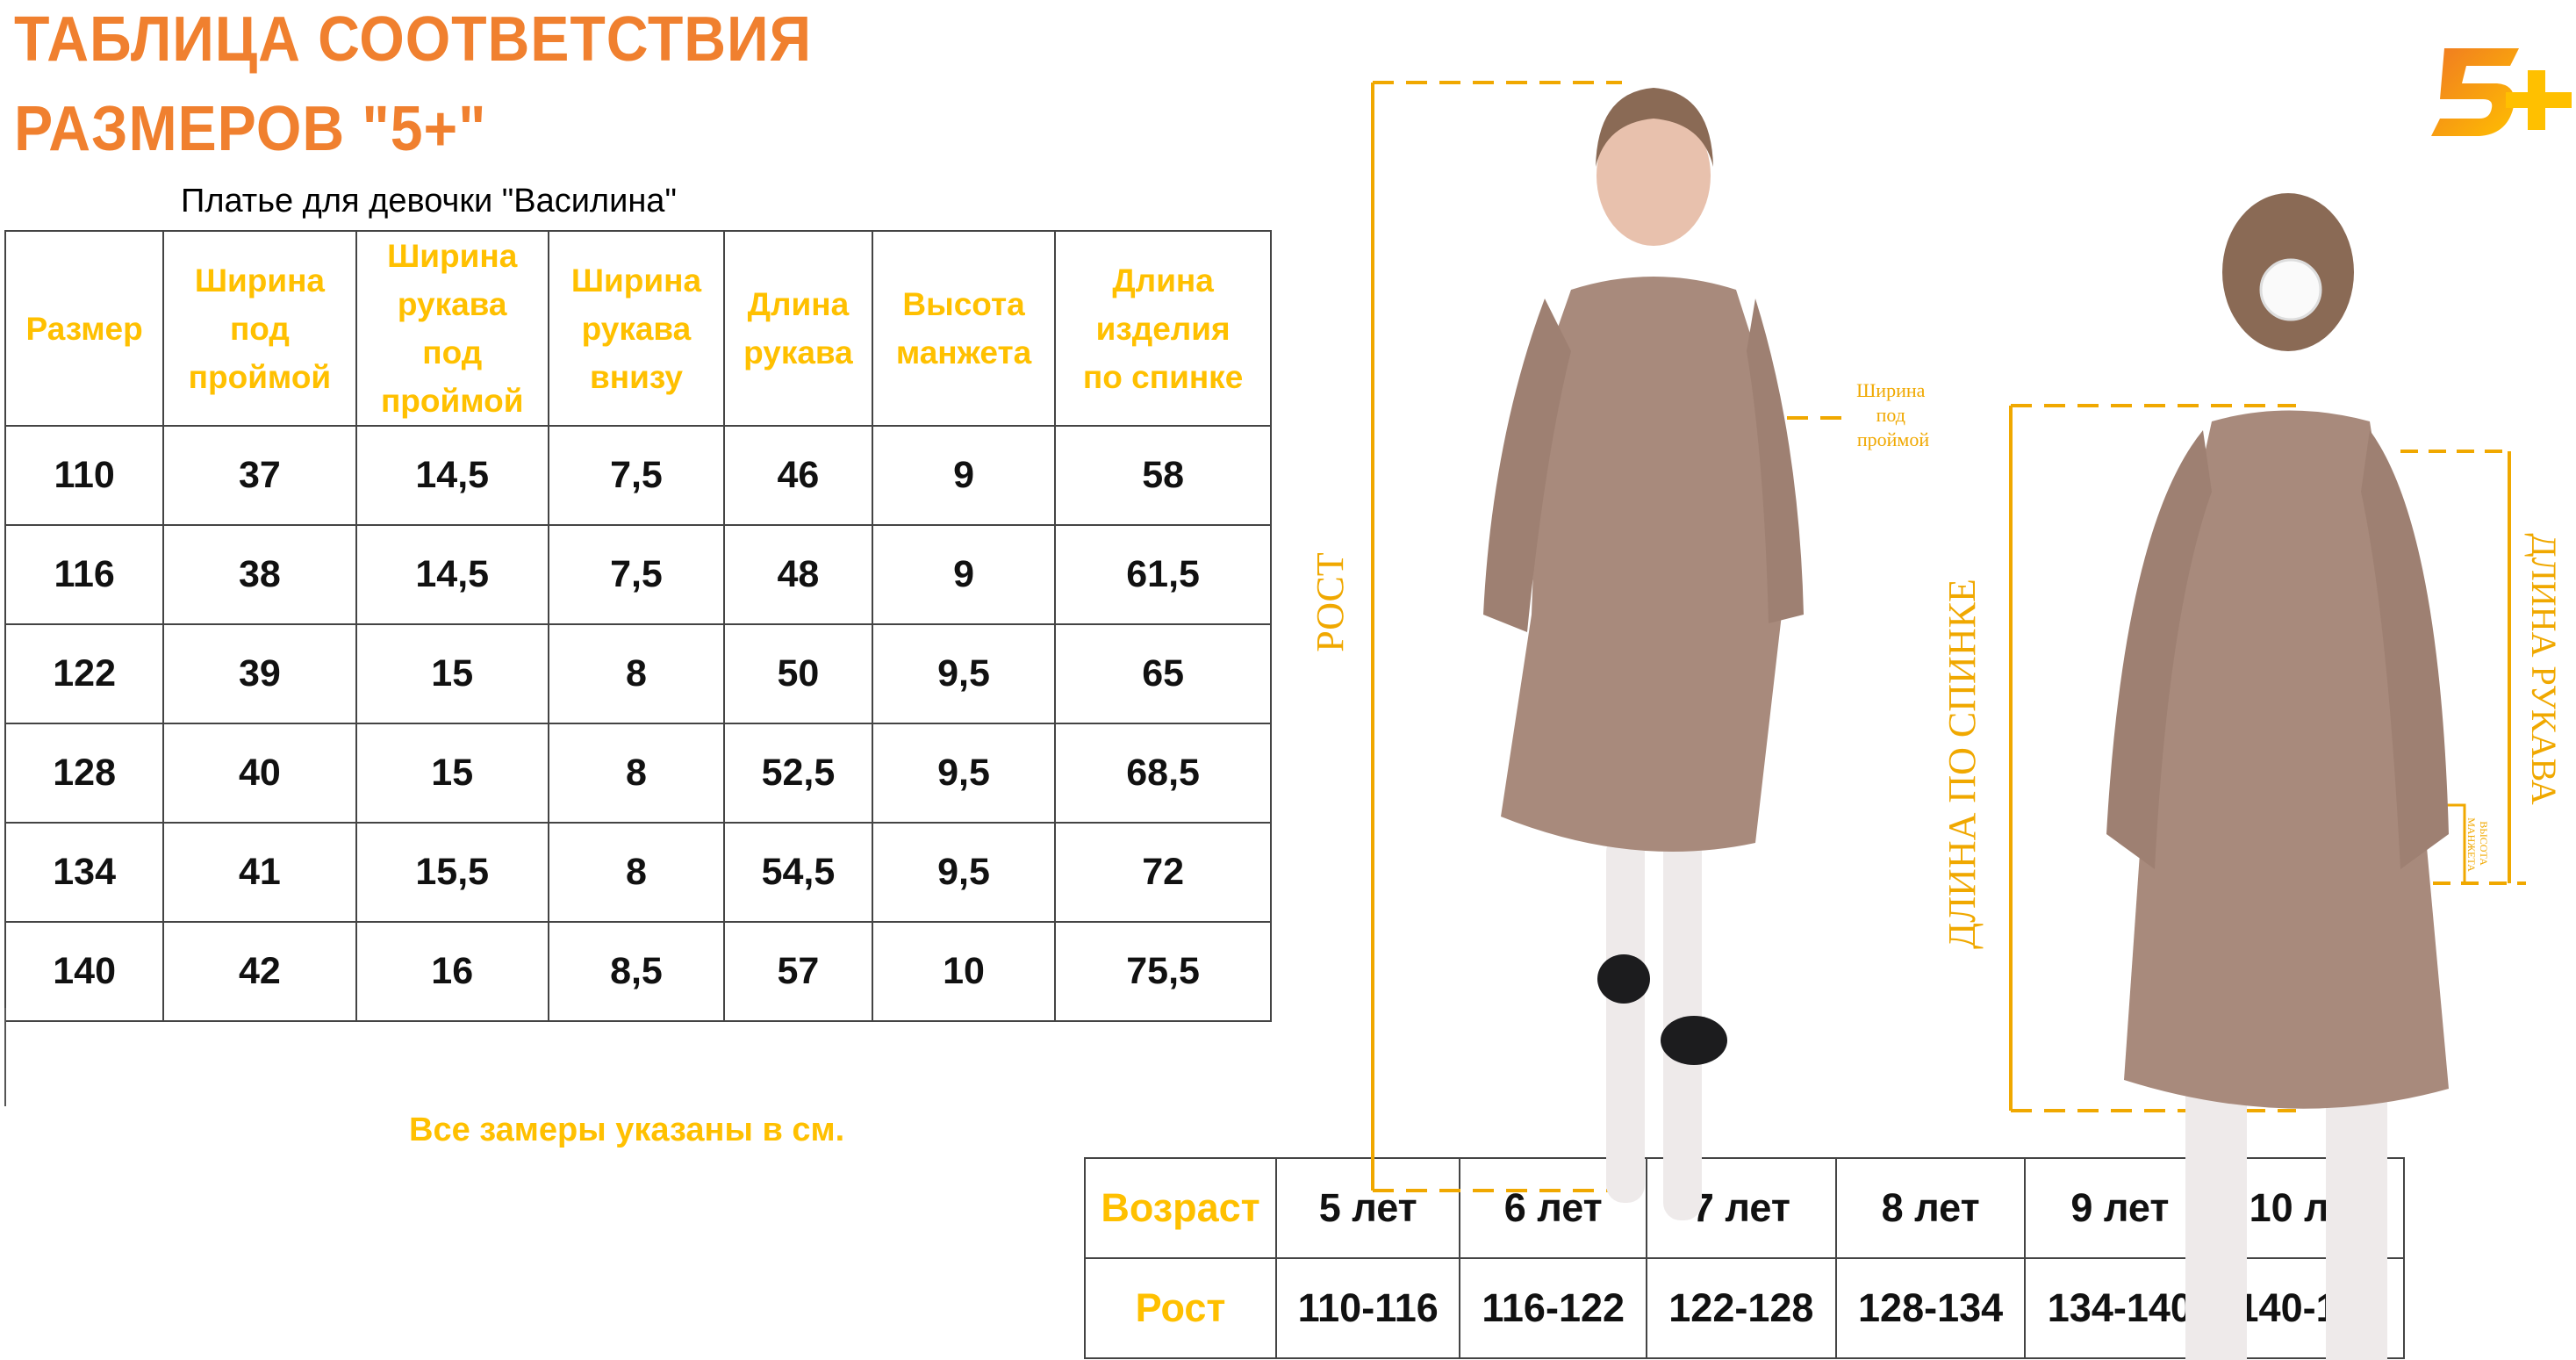 The image size is (2576, 1360). I want to click on back-view-girl, so click(2277, 776).